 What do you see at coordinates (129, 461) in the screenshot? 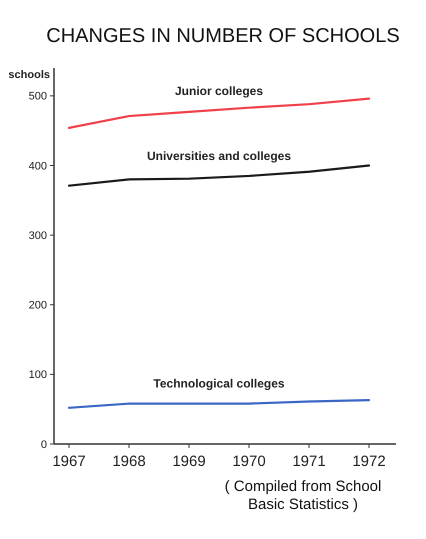
I see `x-tick-label: 1968` at bounding box center [129, 461].